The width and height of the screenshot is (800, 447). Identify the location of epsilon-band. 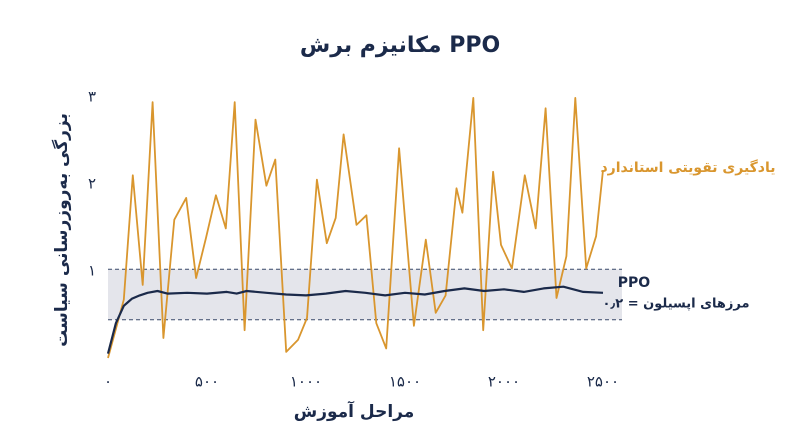
(365, 294).